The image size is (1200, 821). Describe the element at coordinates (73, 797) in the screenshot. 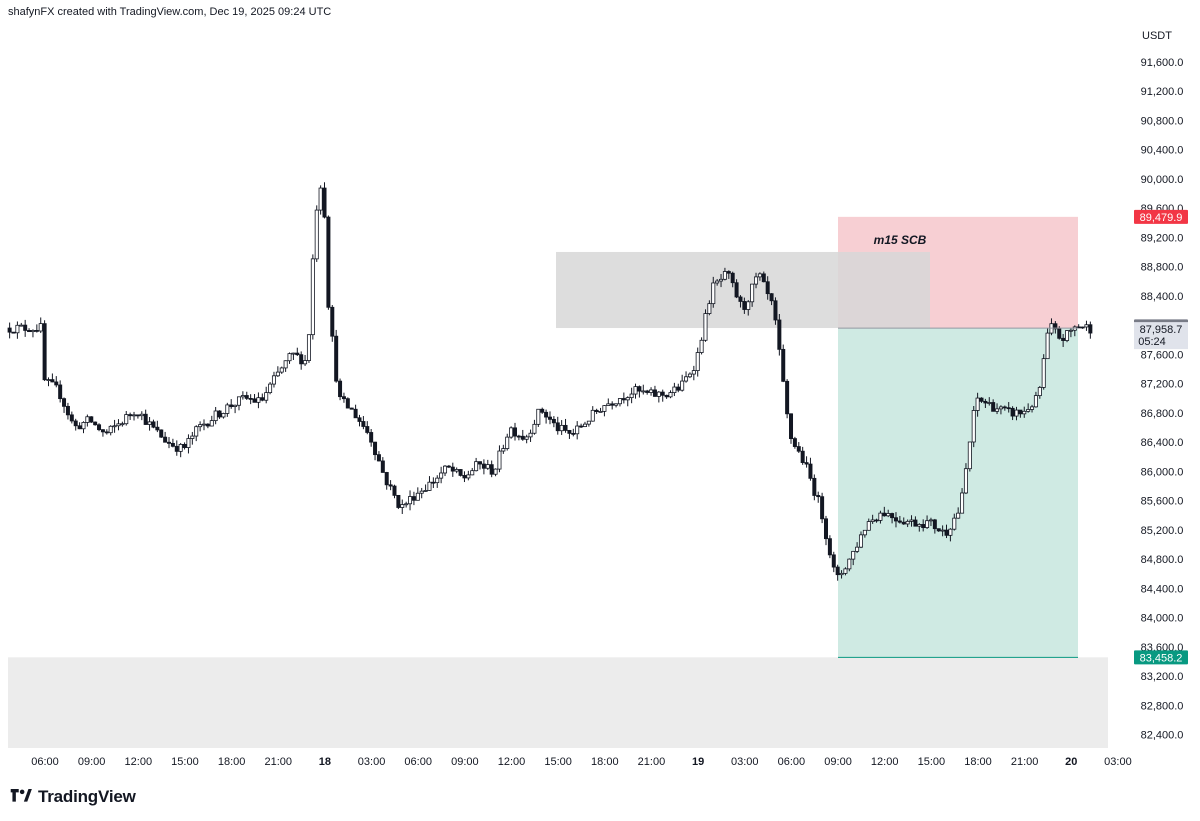

I see `footer-branding: TradingView` at that location.